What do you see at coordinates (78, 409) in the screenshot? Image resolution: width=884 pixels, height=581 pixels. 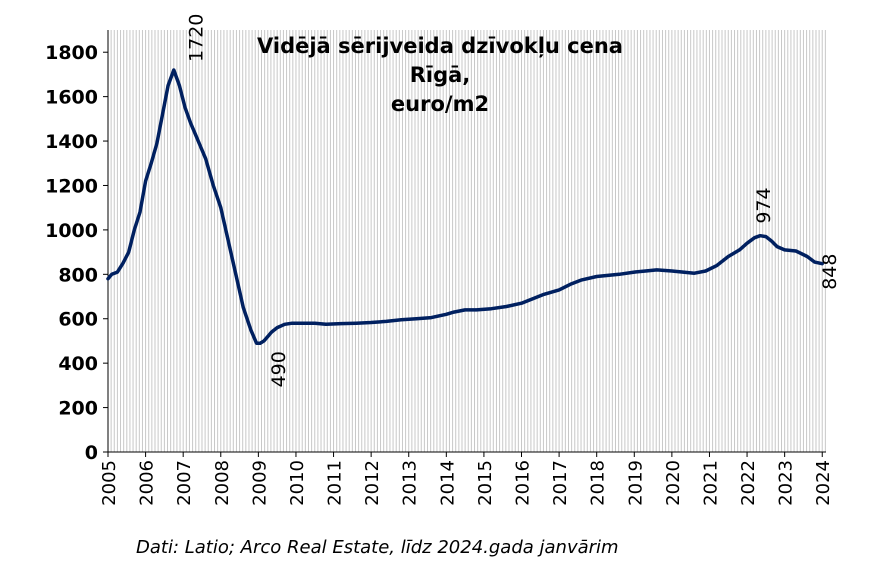 I see `y-tick-label: 200` at bounding box center [78, 409].